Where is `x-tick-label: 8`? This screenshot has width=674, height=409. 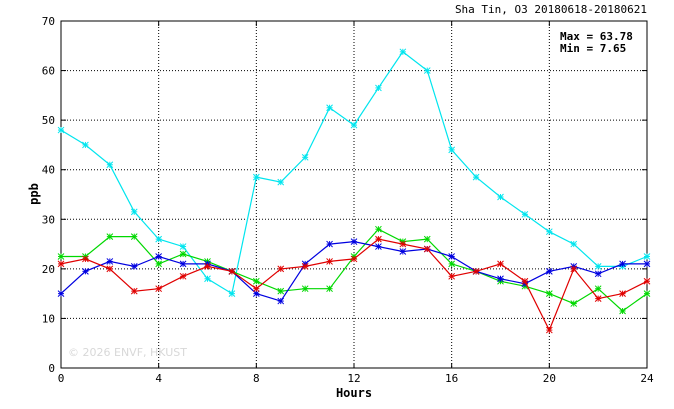 x-tick-label: 8 is located at coordinates (256, 378).